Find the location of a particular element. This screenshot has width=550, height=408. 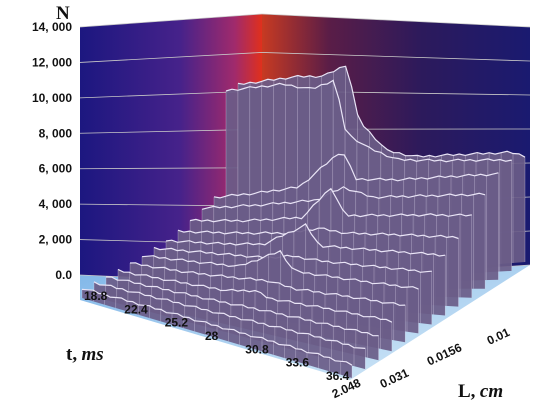

t-tick-label: 18.8 is located at coordinates (96, 296).